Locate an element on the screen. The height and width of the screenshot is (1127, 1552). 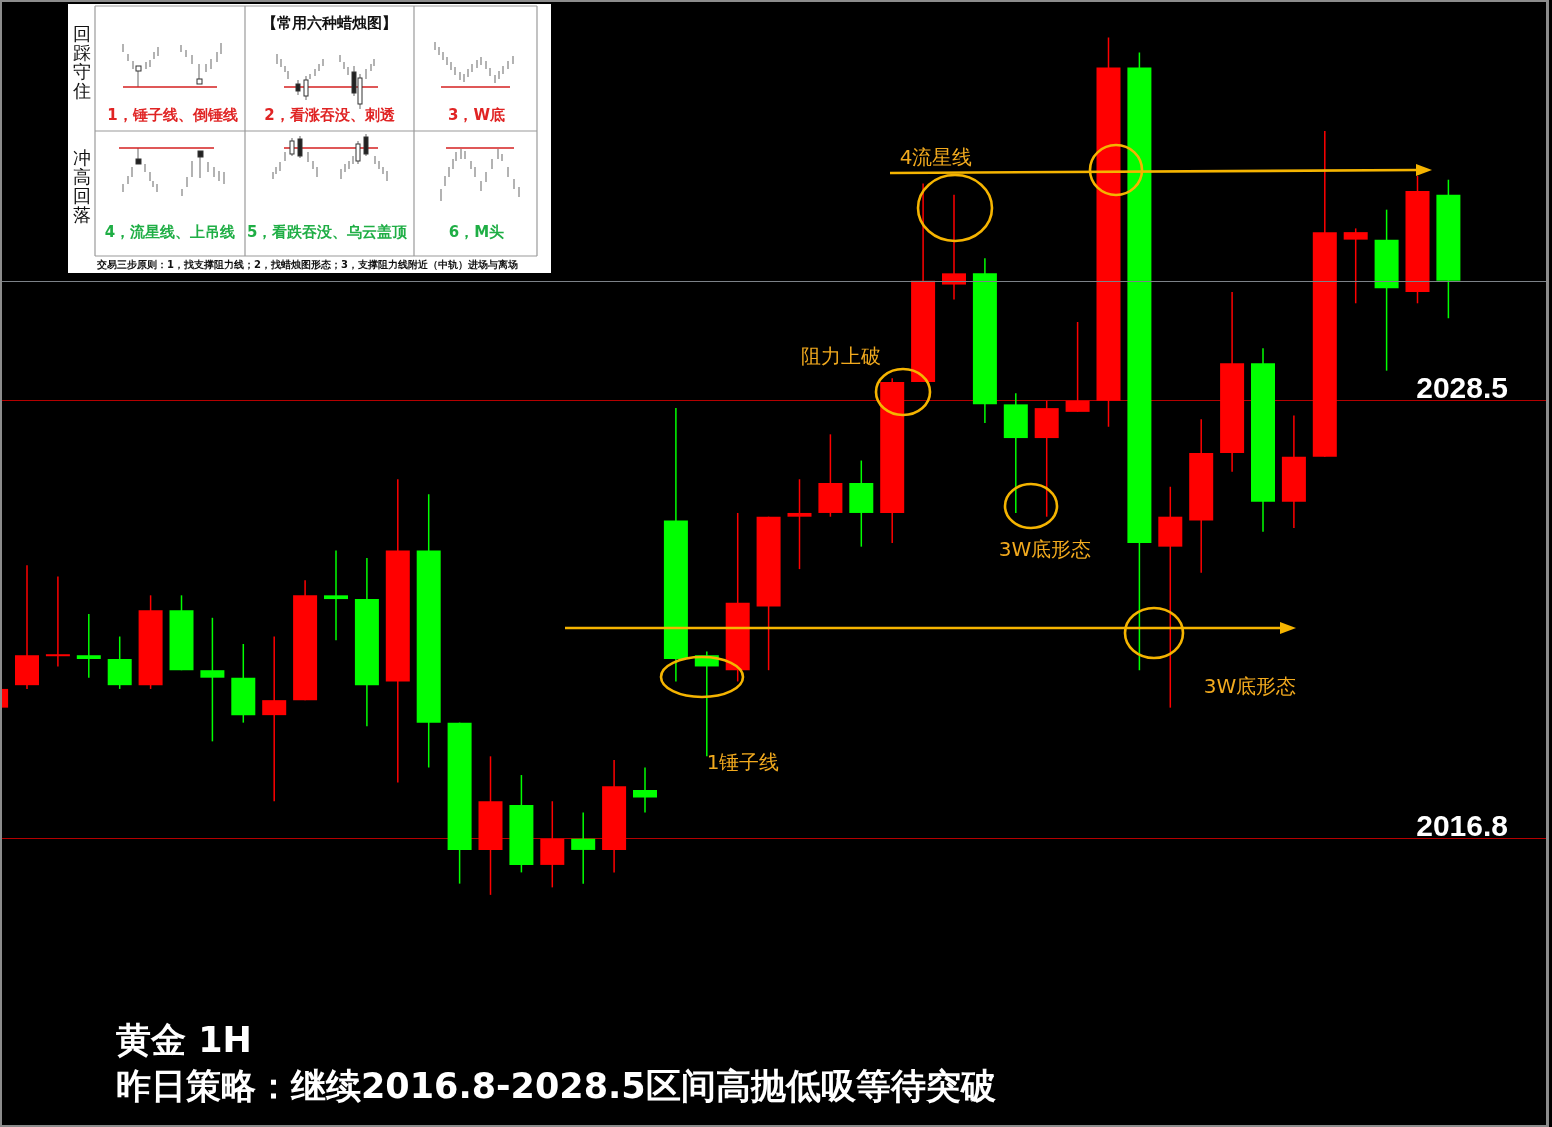
annotation: 交易三步原则：1，找支撑阻力线；2，找蜡烛图形态；3，支撑阻力线附近（中轨）进场与离场 is located at coordinates (307, 265).